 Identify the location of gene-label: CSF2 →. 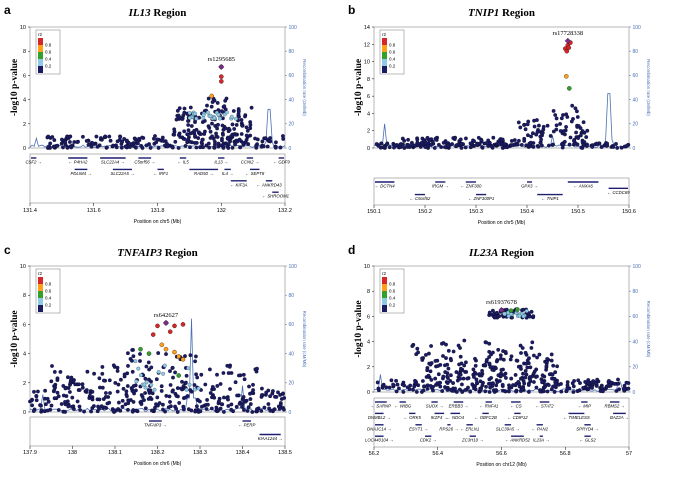
(33, 162).